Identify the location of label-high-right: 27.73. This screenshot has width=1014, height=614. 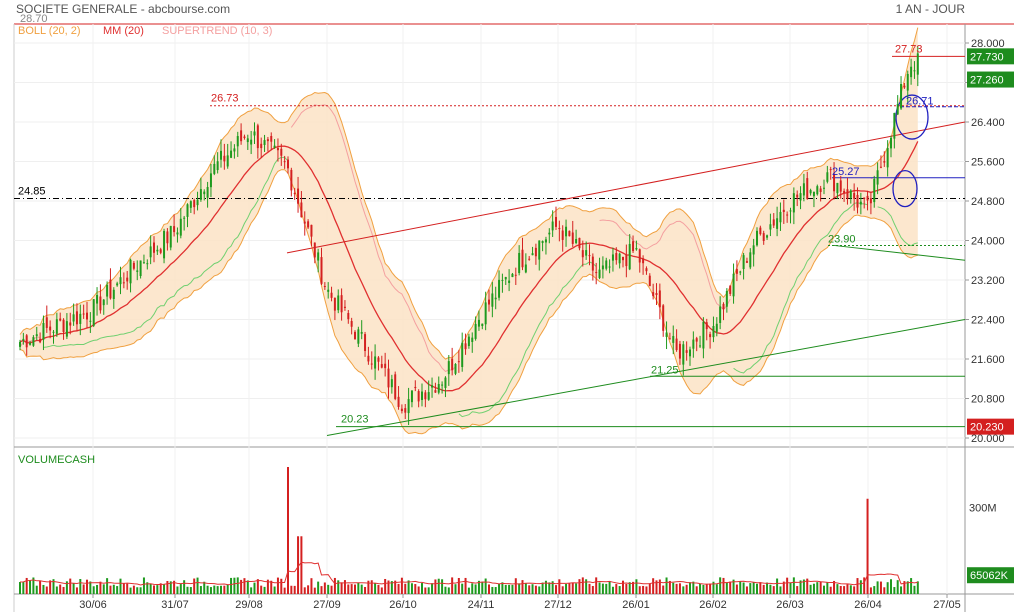
(909, 49).